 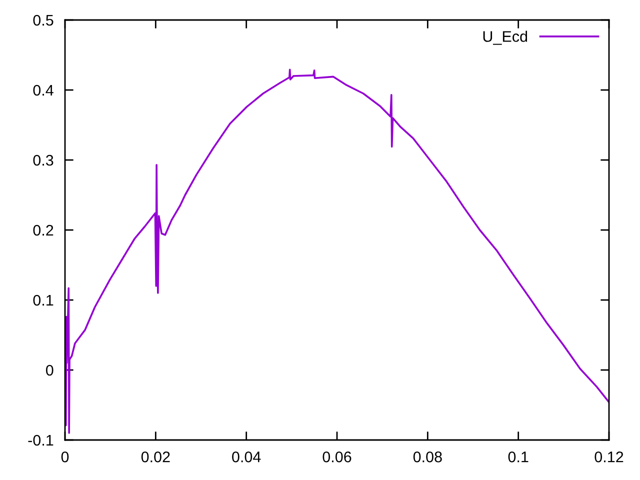 What do you see at coordinates (427, 457) in the screenshot?
I see `x-tick-label: 0.08` at bounding box center [427, 457].